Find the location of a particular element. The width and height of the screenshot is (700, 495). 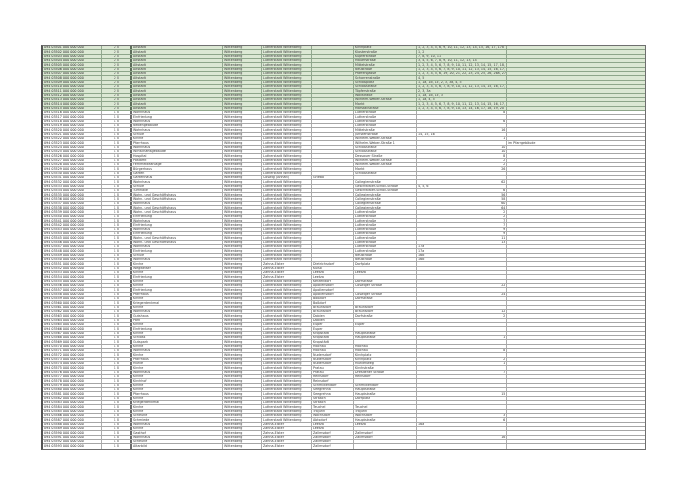

cell-numbers: 62 is located at coordinates (462, 182).